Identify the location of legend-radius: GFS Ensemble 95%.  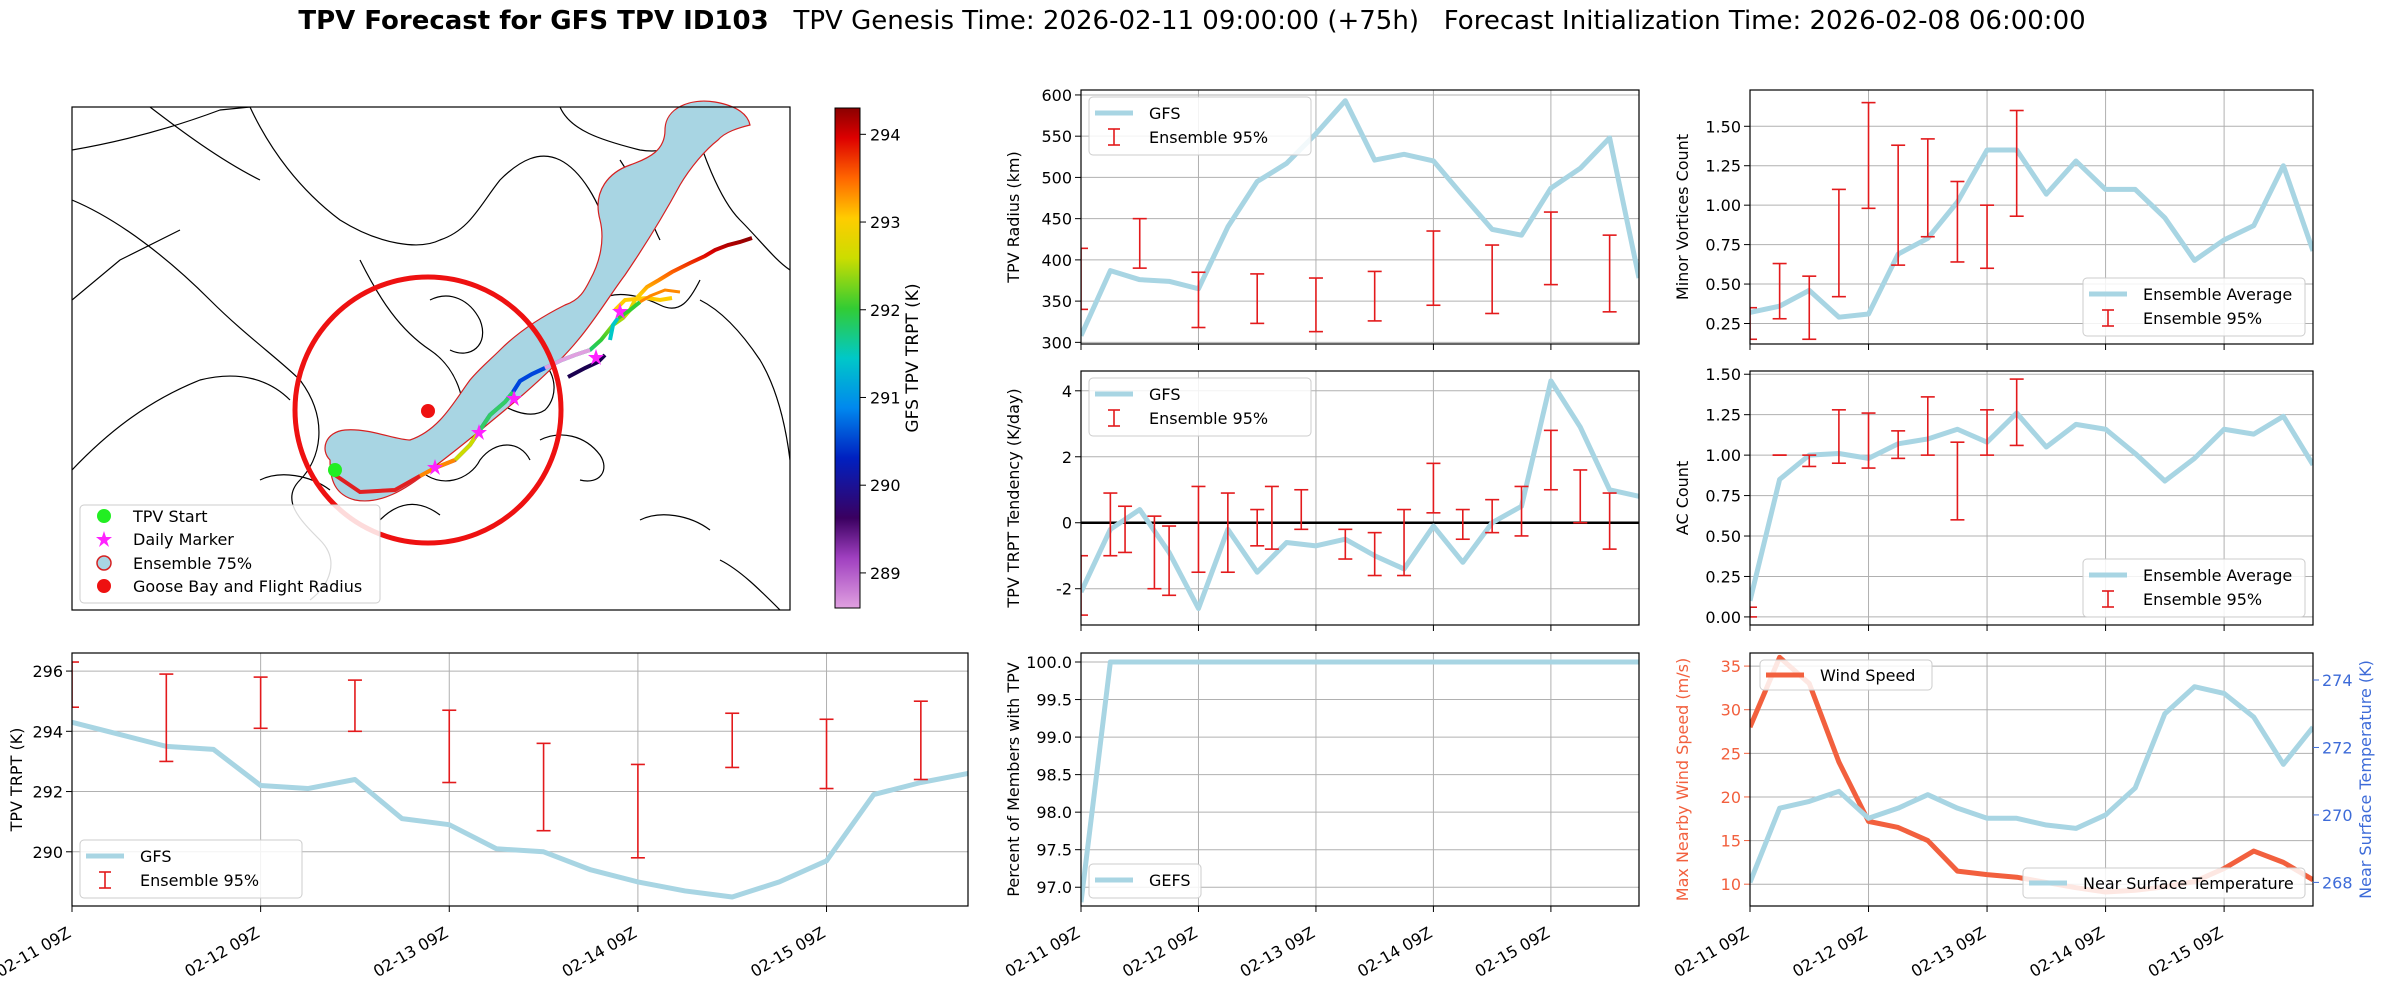
(1200, 126).